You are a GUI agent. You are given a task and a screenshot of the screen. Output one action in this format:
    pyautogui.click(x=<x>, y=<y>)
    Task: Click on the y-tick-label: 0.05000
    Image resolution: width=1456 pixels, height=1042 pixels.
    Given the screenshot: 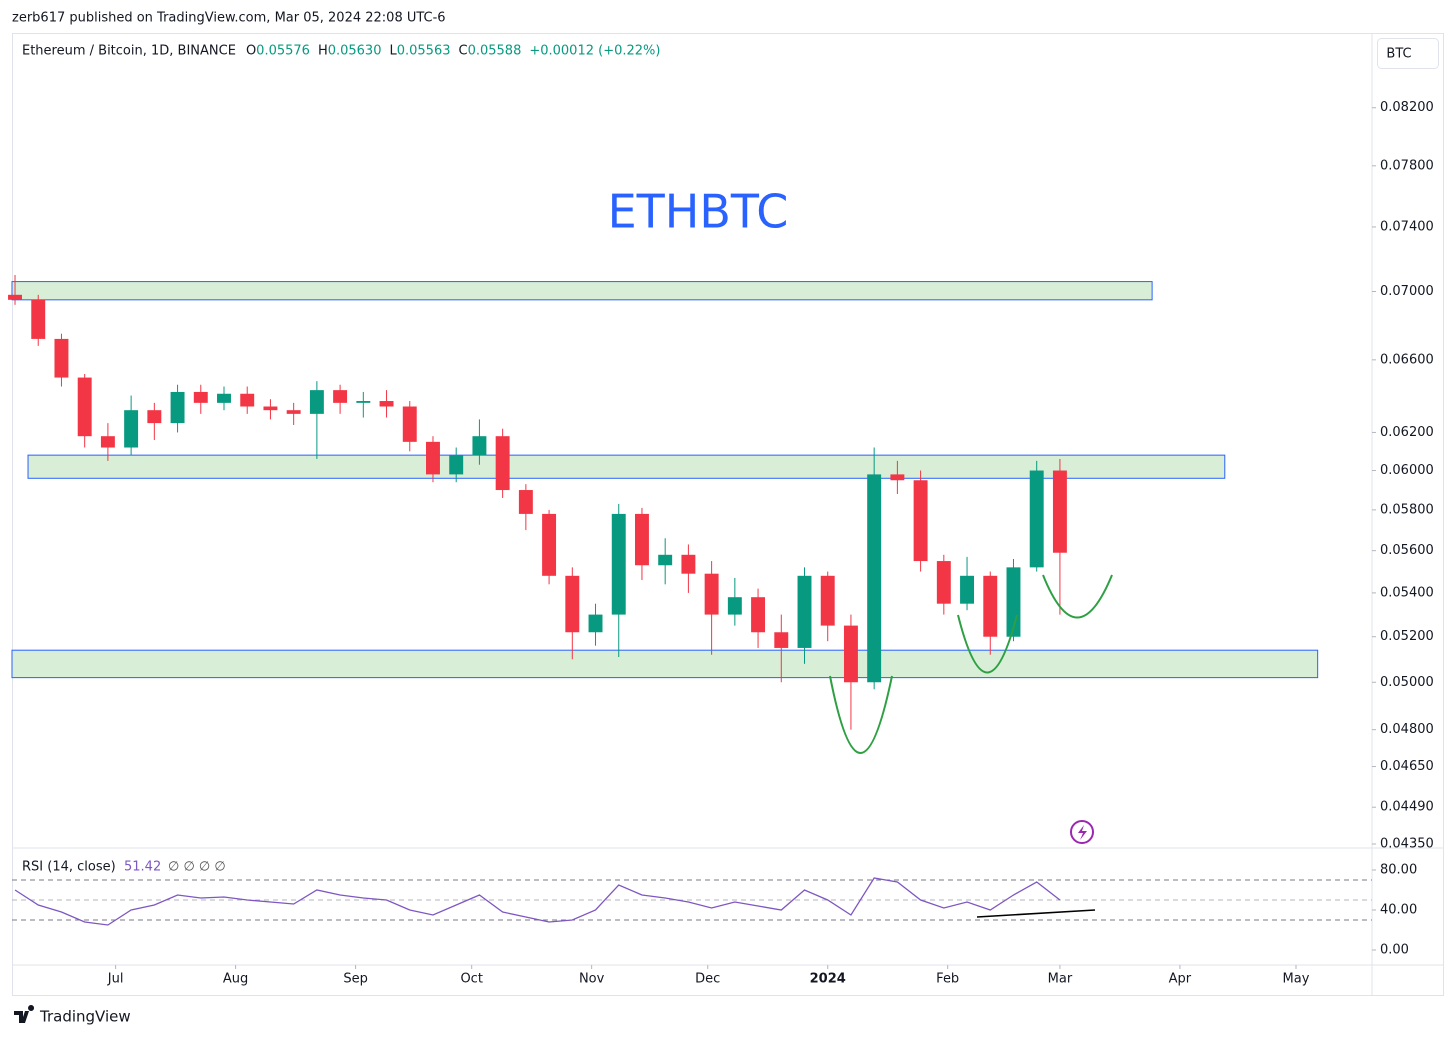 What is the action you would take?
    pyautogui.click(x=1407, y=682)
    